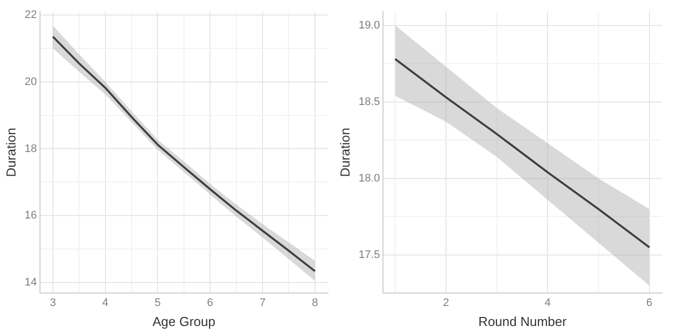  I want to click on y-tick-label: 18.5, so click(369, 102).